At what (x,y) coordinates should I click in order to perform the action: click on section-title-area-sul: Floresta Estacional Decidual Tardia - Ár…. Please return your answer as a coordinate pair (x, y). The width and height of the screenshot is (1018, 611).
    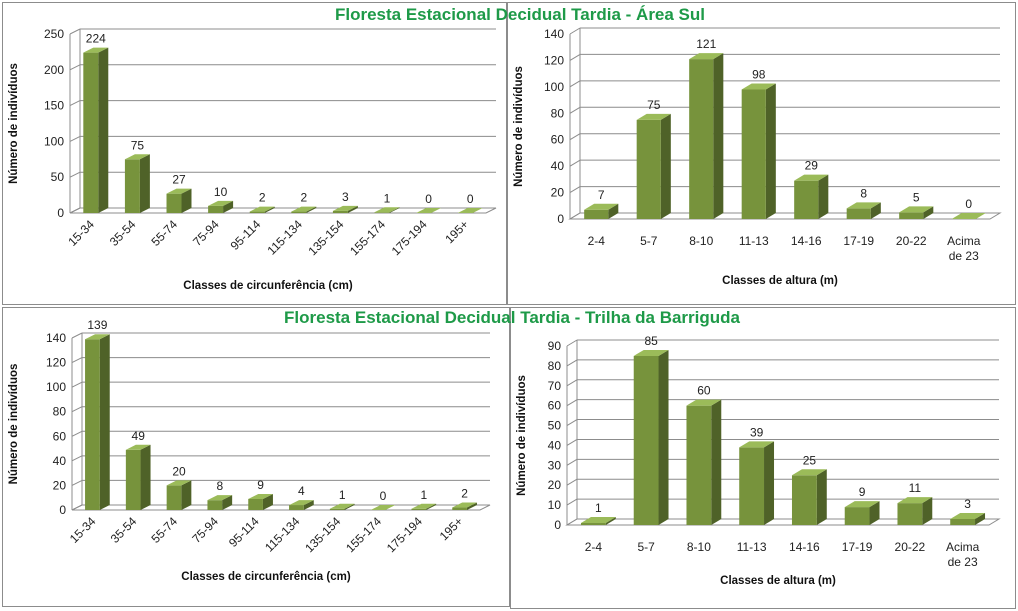
    Looking at the image, I should click on (520, 14).